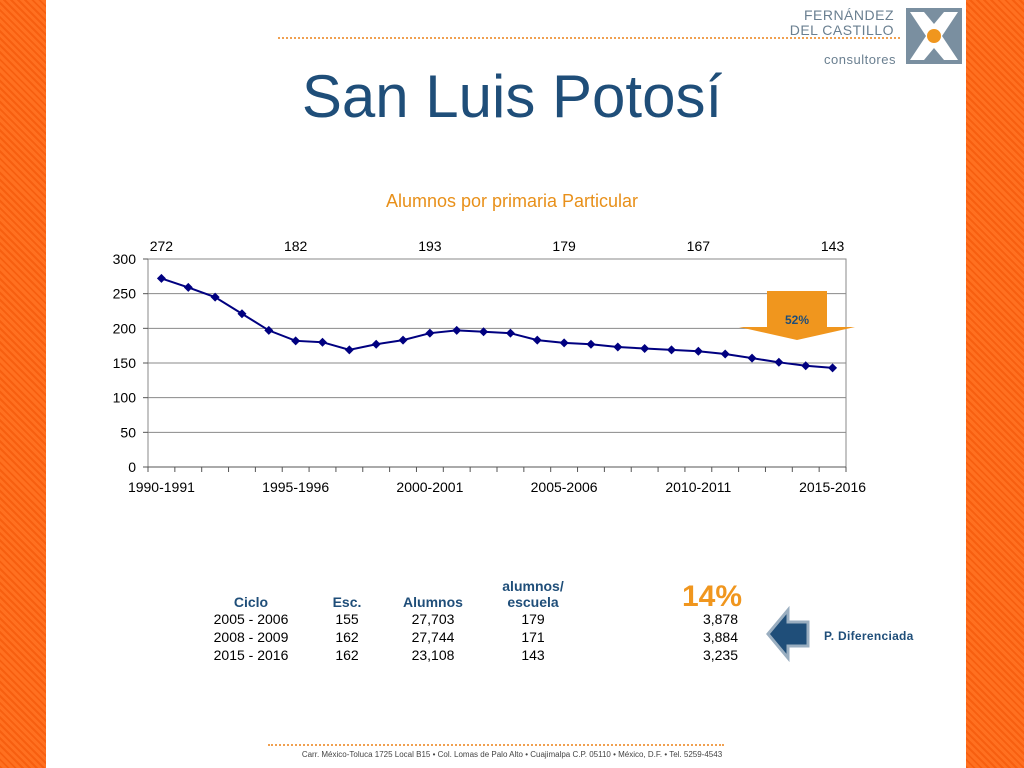 Image resolution: width=1024 pixels, height=768 pixels. I want to click on x-tick-label: 2005-2006, so click(564, 487).